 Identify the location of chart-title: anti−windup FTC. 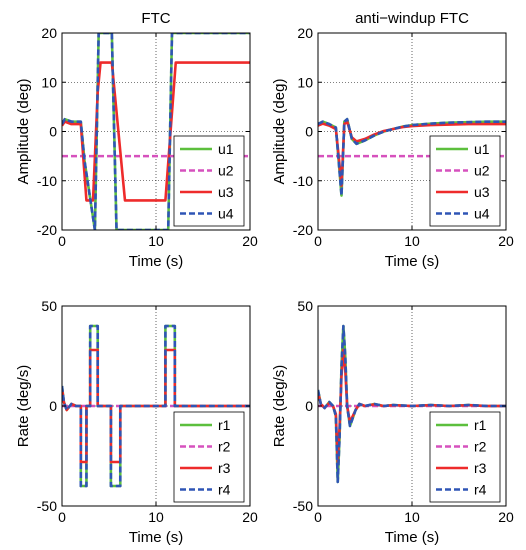
(412, 18).